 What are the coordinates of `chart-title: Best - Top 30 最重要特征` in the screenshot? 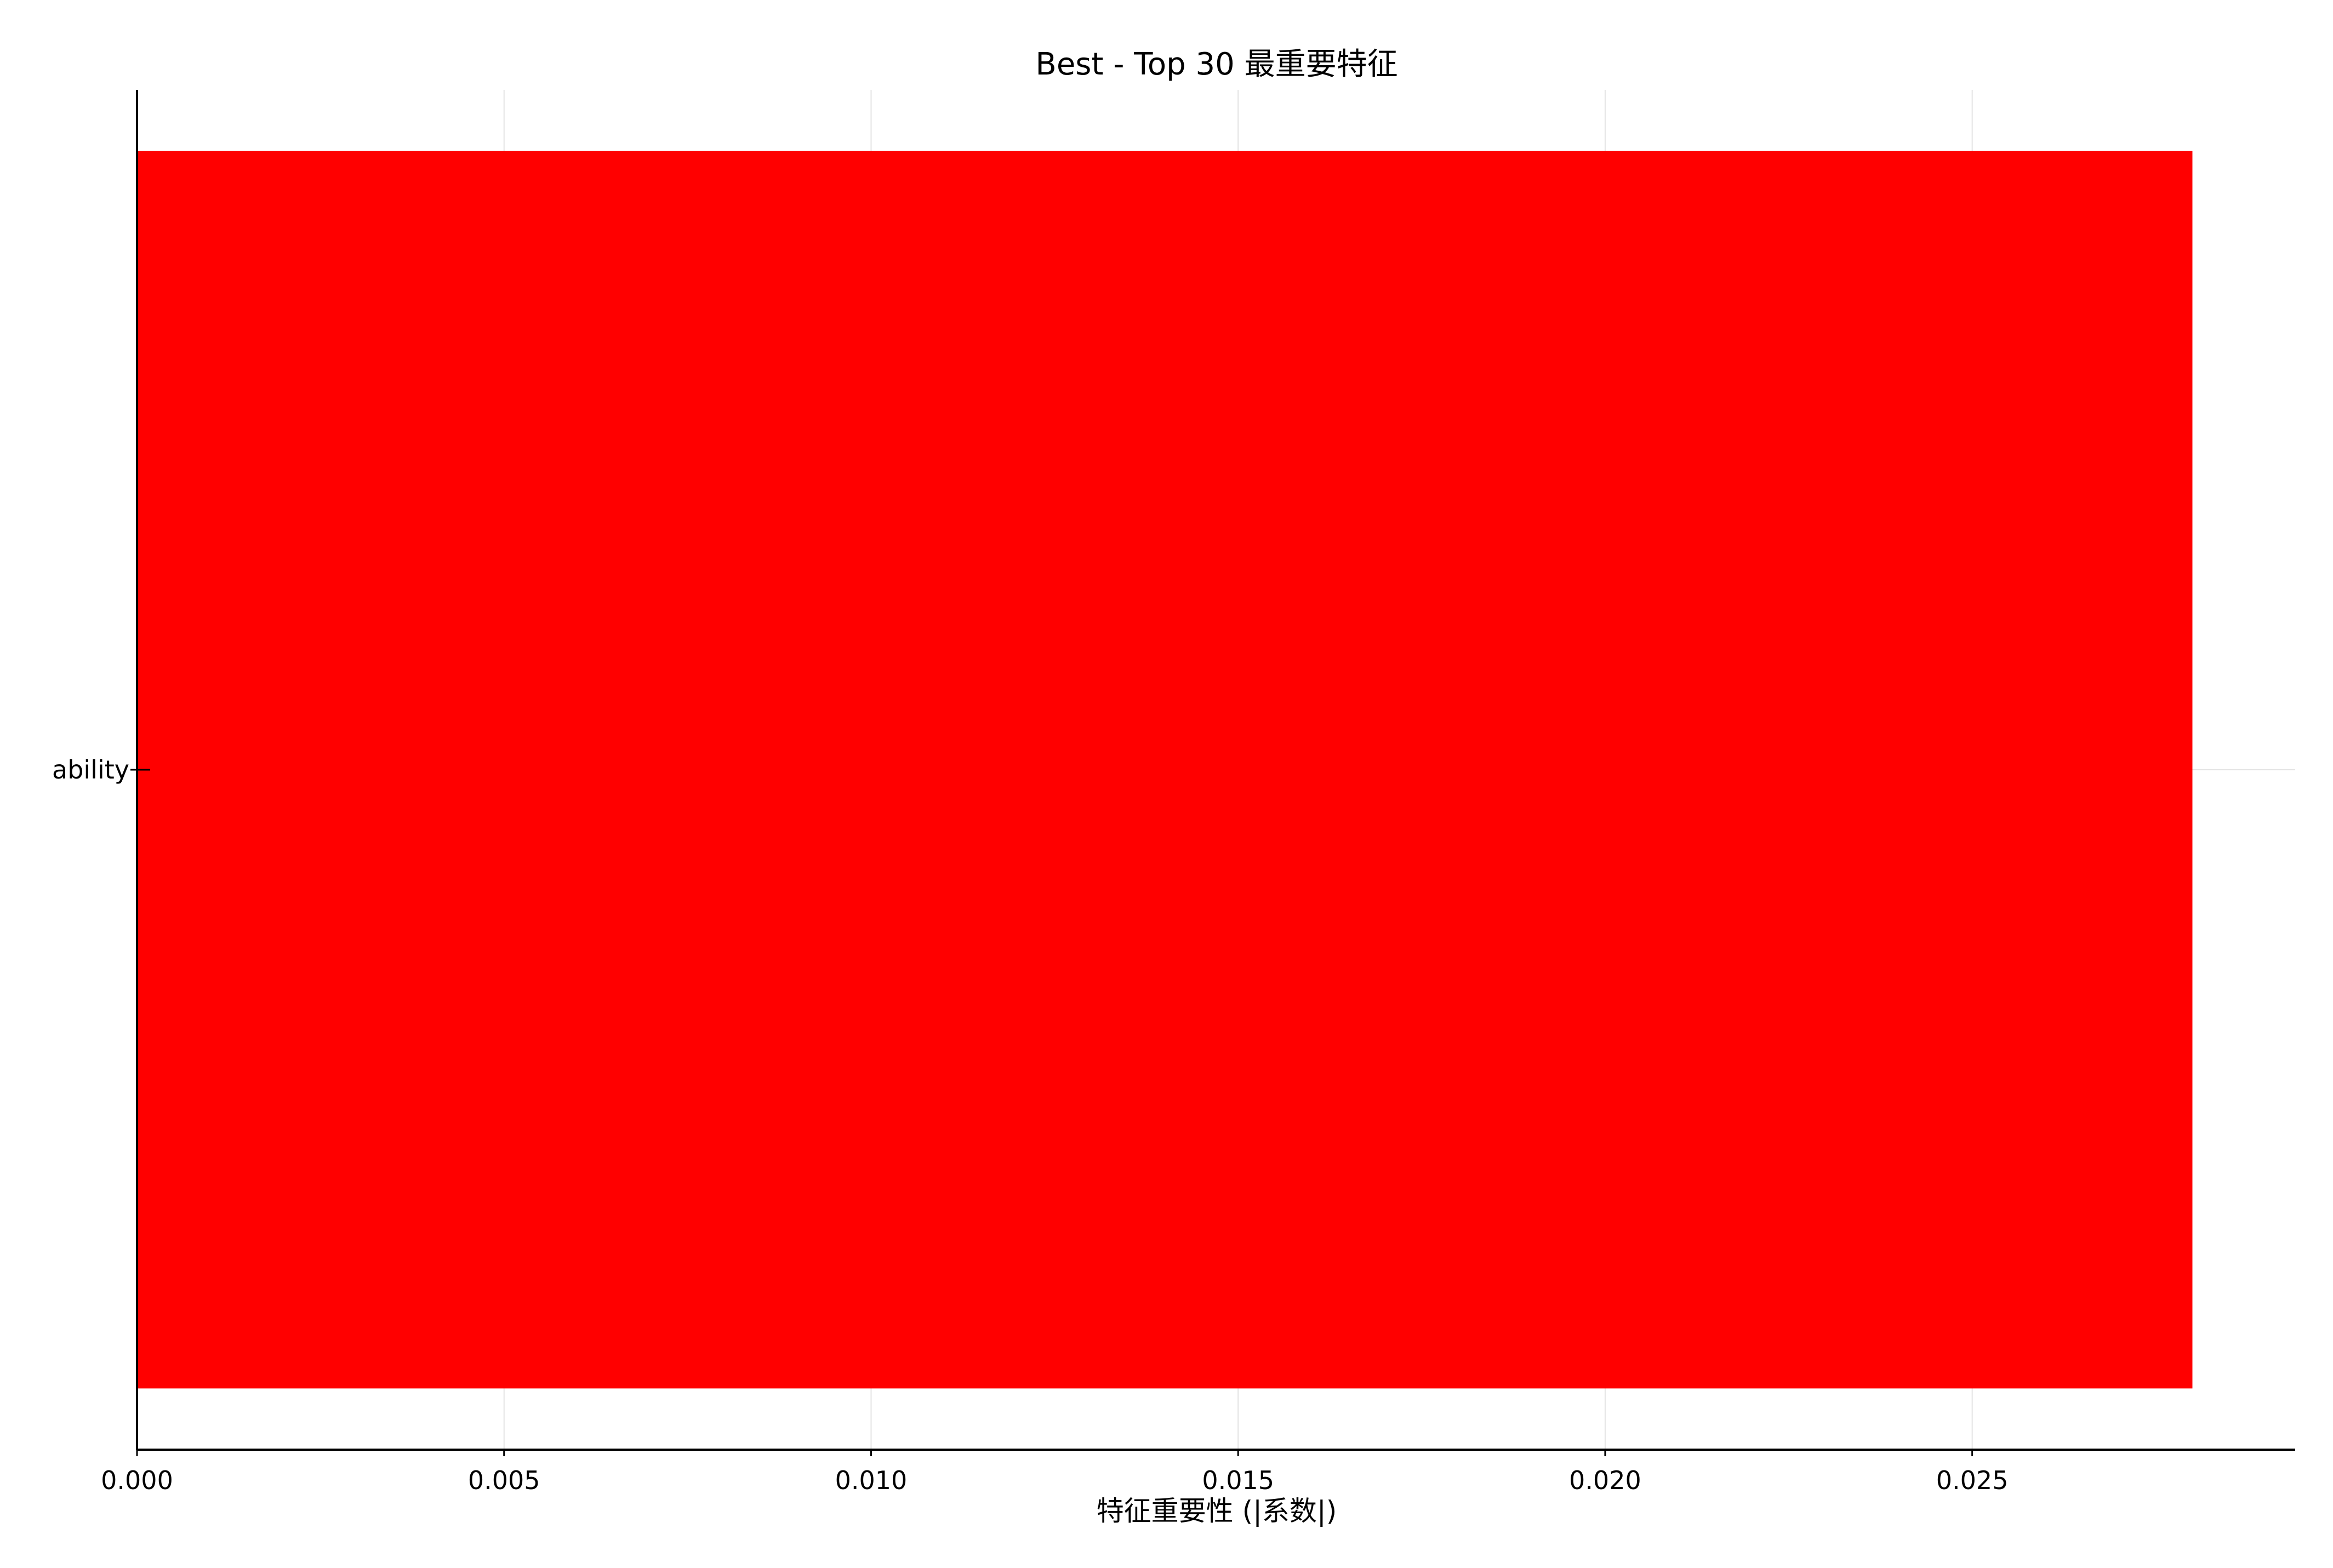 It's located at (1216, 64).